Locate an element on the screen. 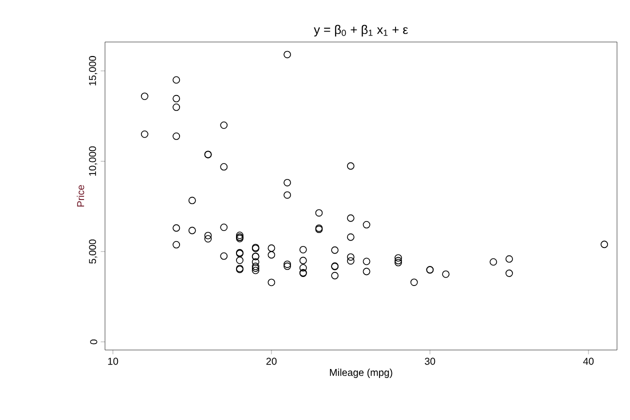  y-tick-label: 0 is located at coordinates (94, 341).